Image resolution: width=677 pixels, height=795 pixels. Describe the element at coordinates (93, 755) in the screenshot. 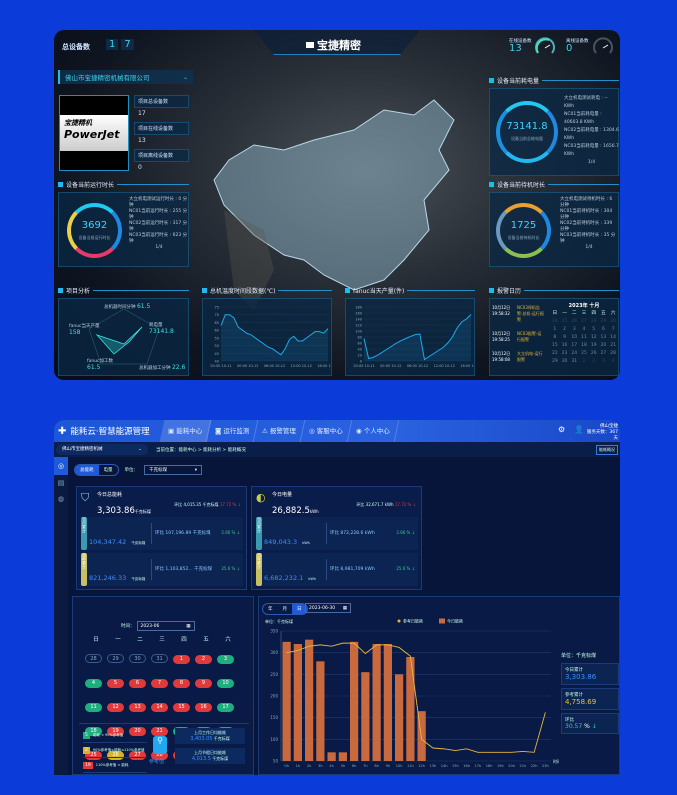

I see `calendar-day: 25` at that location.